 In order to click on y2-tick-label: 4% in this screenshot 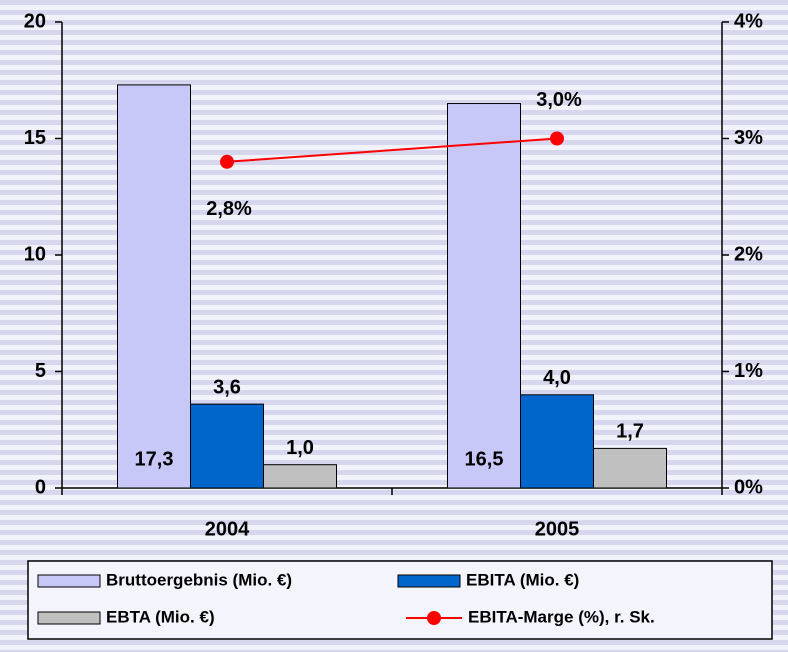, I will do `click(748, 21)`.